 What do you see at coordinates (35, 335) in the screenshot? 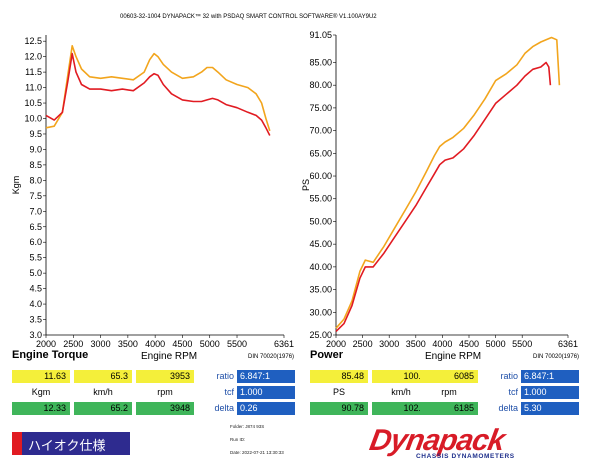
I see `torque-y-tick-label: 3.0` at bounding box center [35, 335].